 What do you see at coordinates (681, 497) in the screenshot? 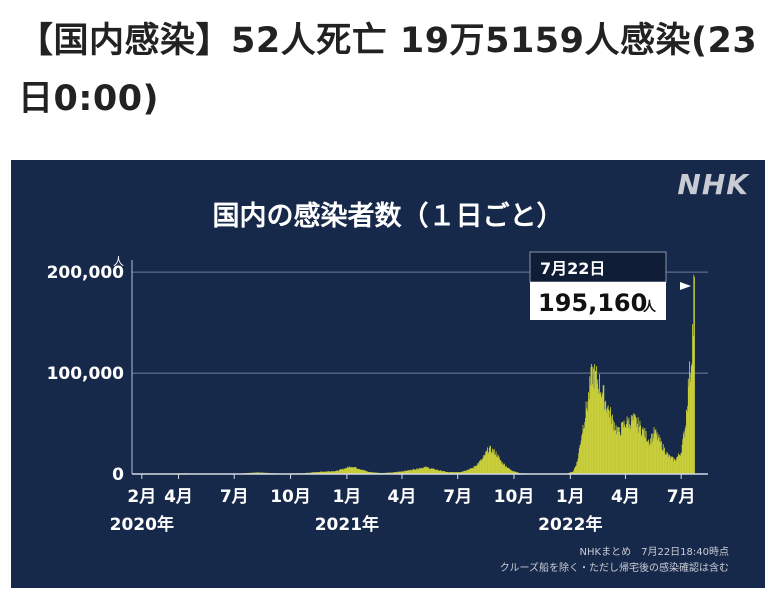
I see `x-tick-label: 7月` at bounding box center [681, 497].